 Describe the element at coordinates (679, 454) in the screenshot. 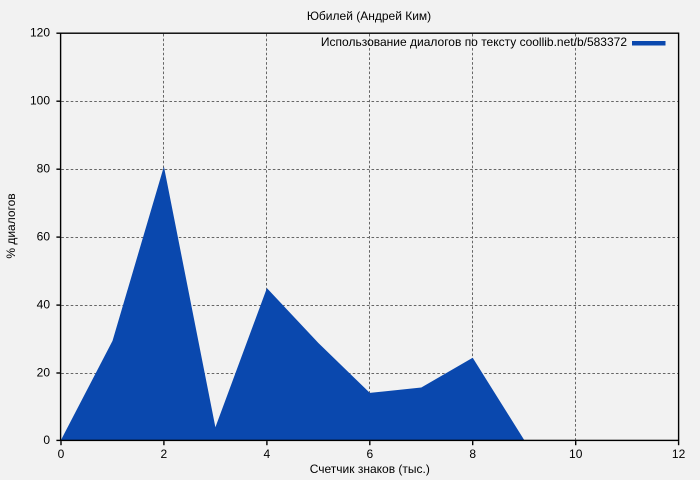

I see `svg-text: 12` at that location.